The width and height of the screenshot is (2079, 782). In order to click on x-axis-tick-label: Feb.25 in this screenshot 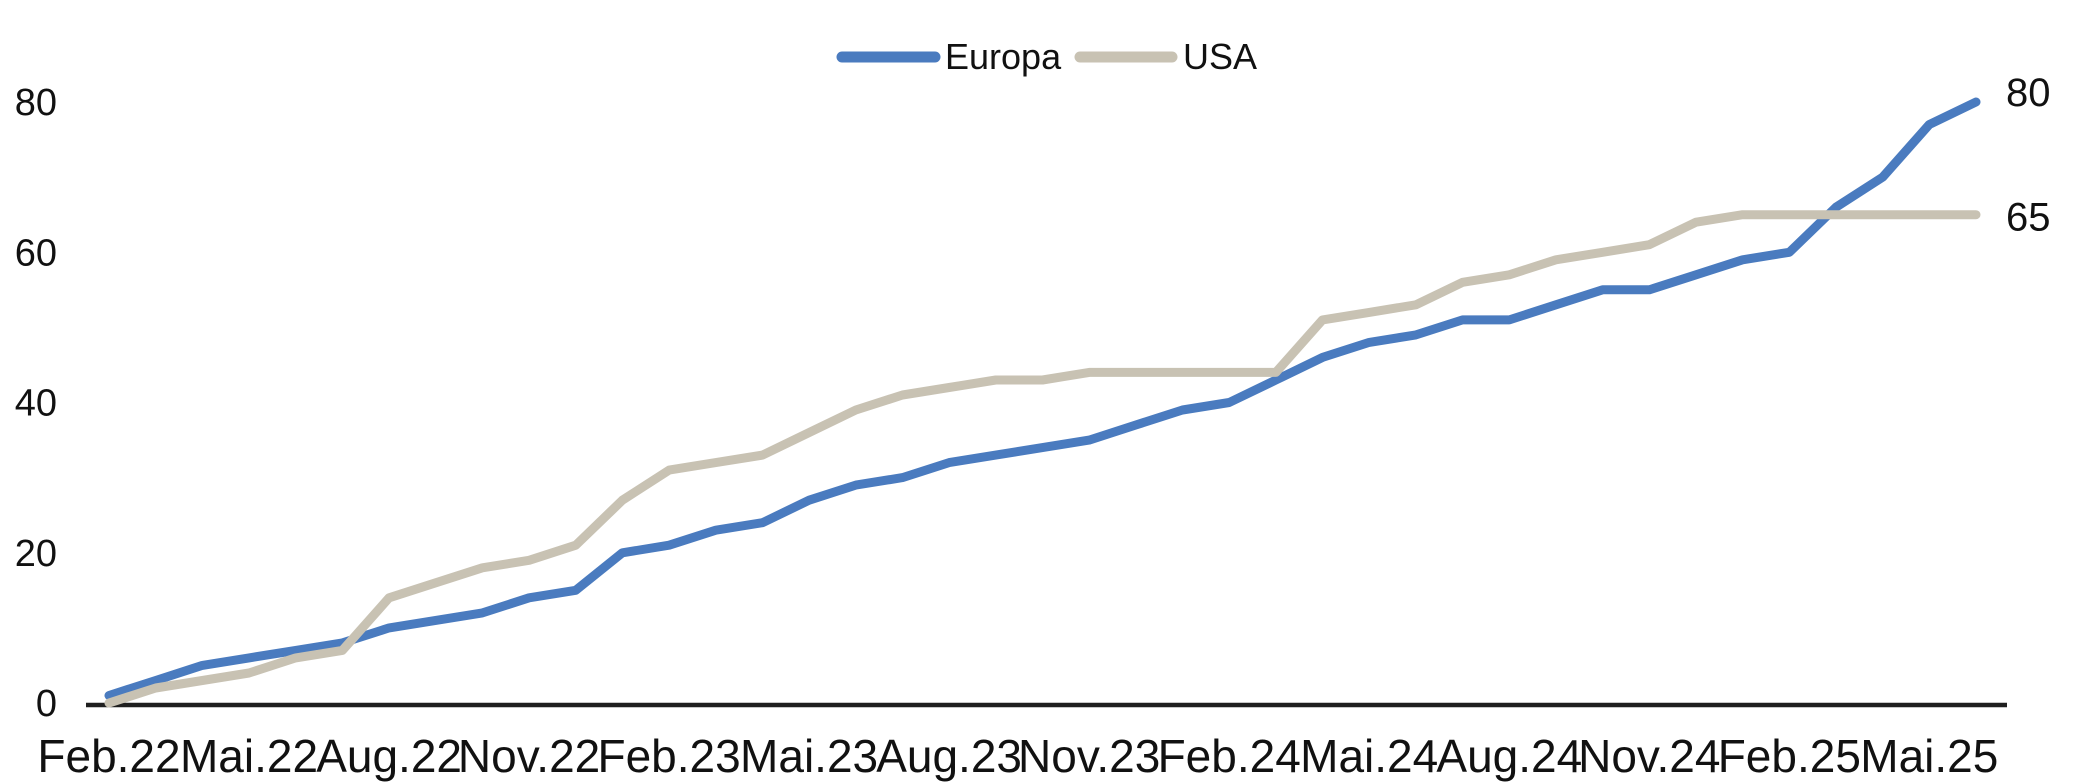, I will do `click(1789, 756)`.